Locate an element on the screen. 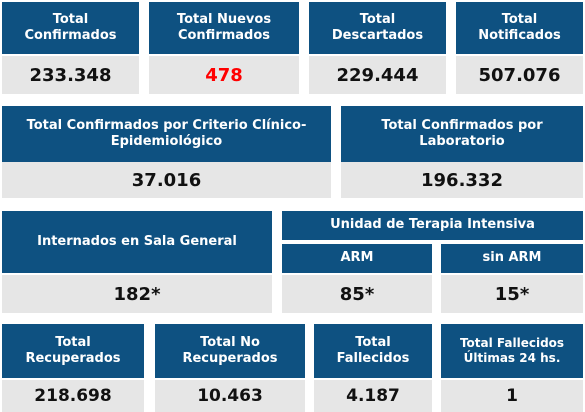 The image size is (585, 412). sala-general-card: Internados en Sala General 182* is located at coordinates (137, 262).